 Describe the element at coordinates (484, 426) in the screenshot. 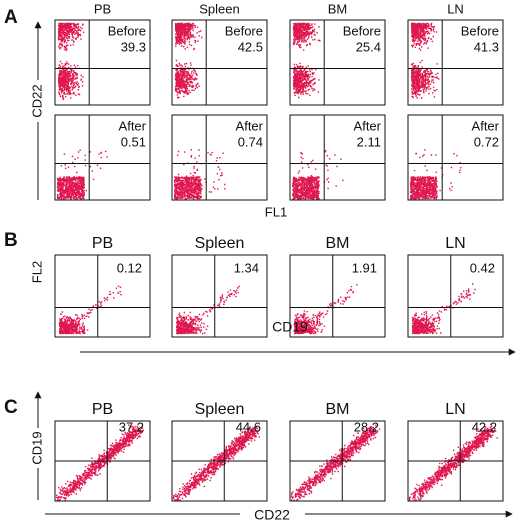

I see `quadrant-value: 42.2` at that location.